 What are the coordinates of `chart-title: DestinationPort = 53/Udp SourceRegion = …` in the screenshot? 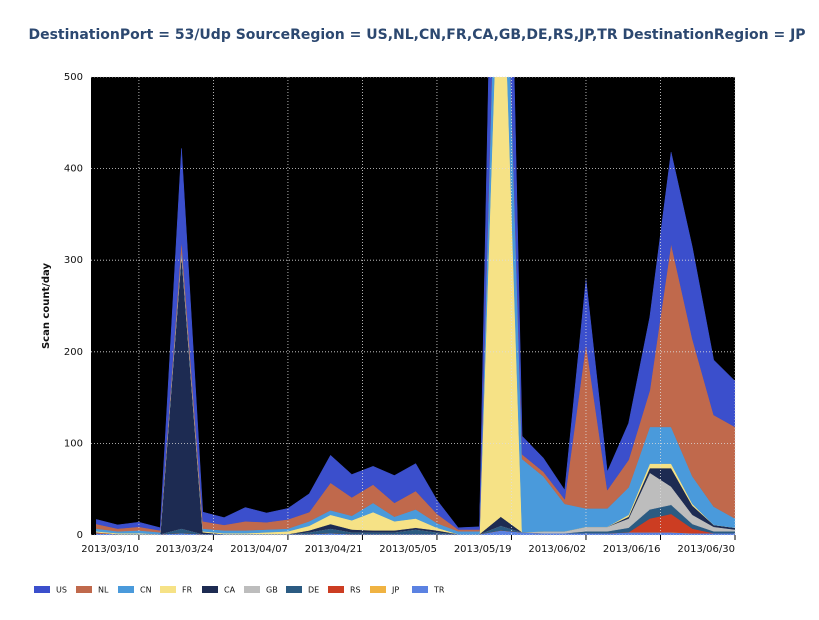 It's located at (416, 35).